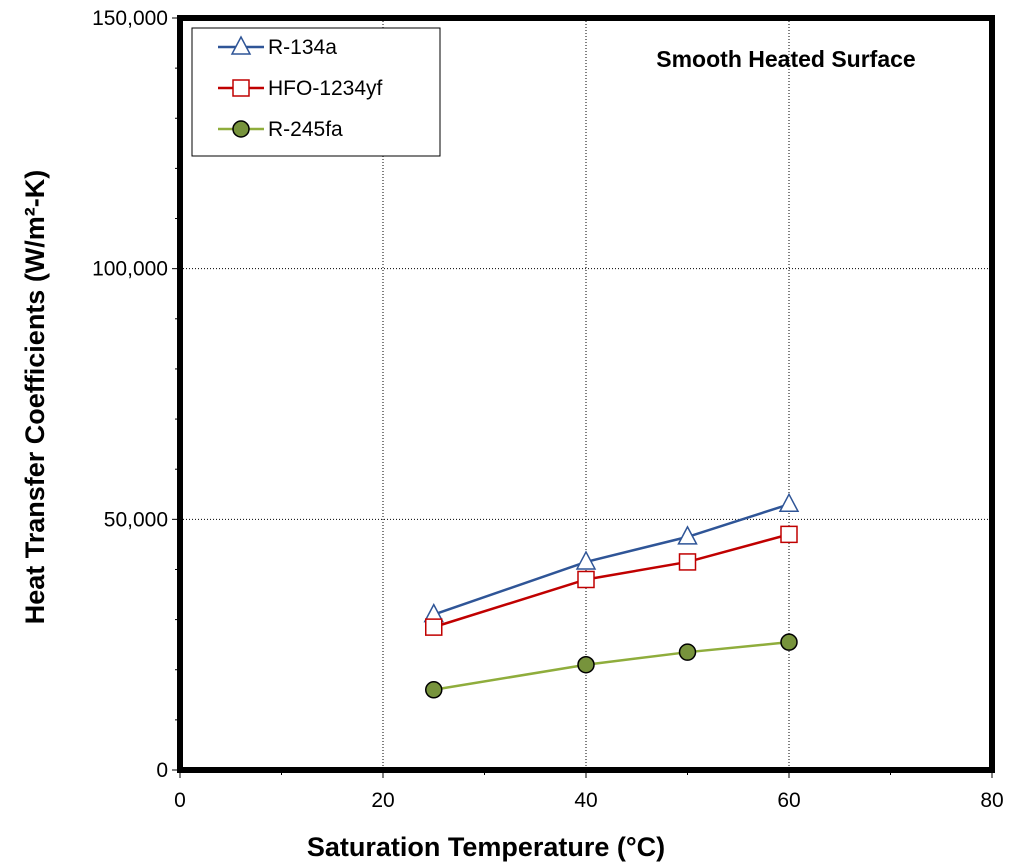 The image size is (1012, 863). I want to click on series-r-134a, so click(611, 557).